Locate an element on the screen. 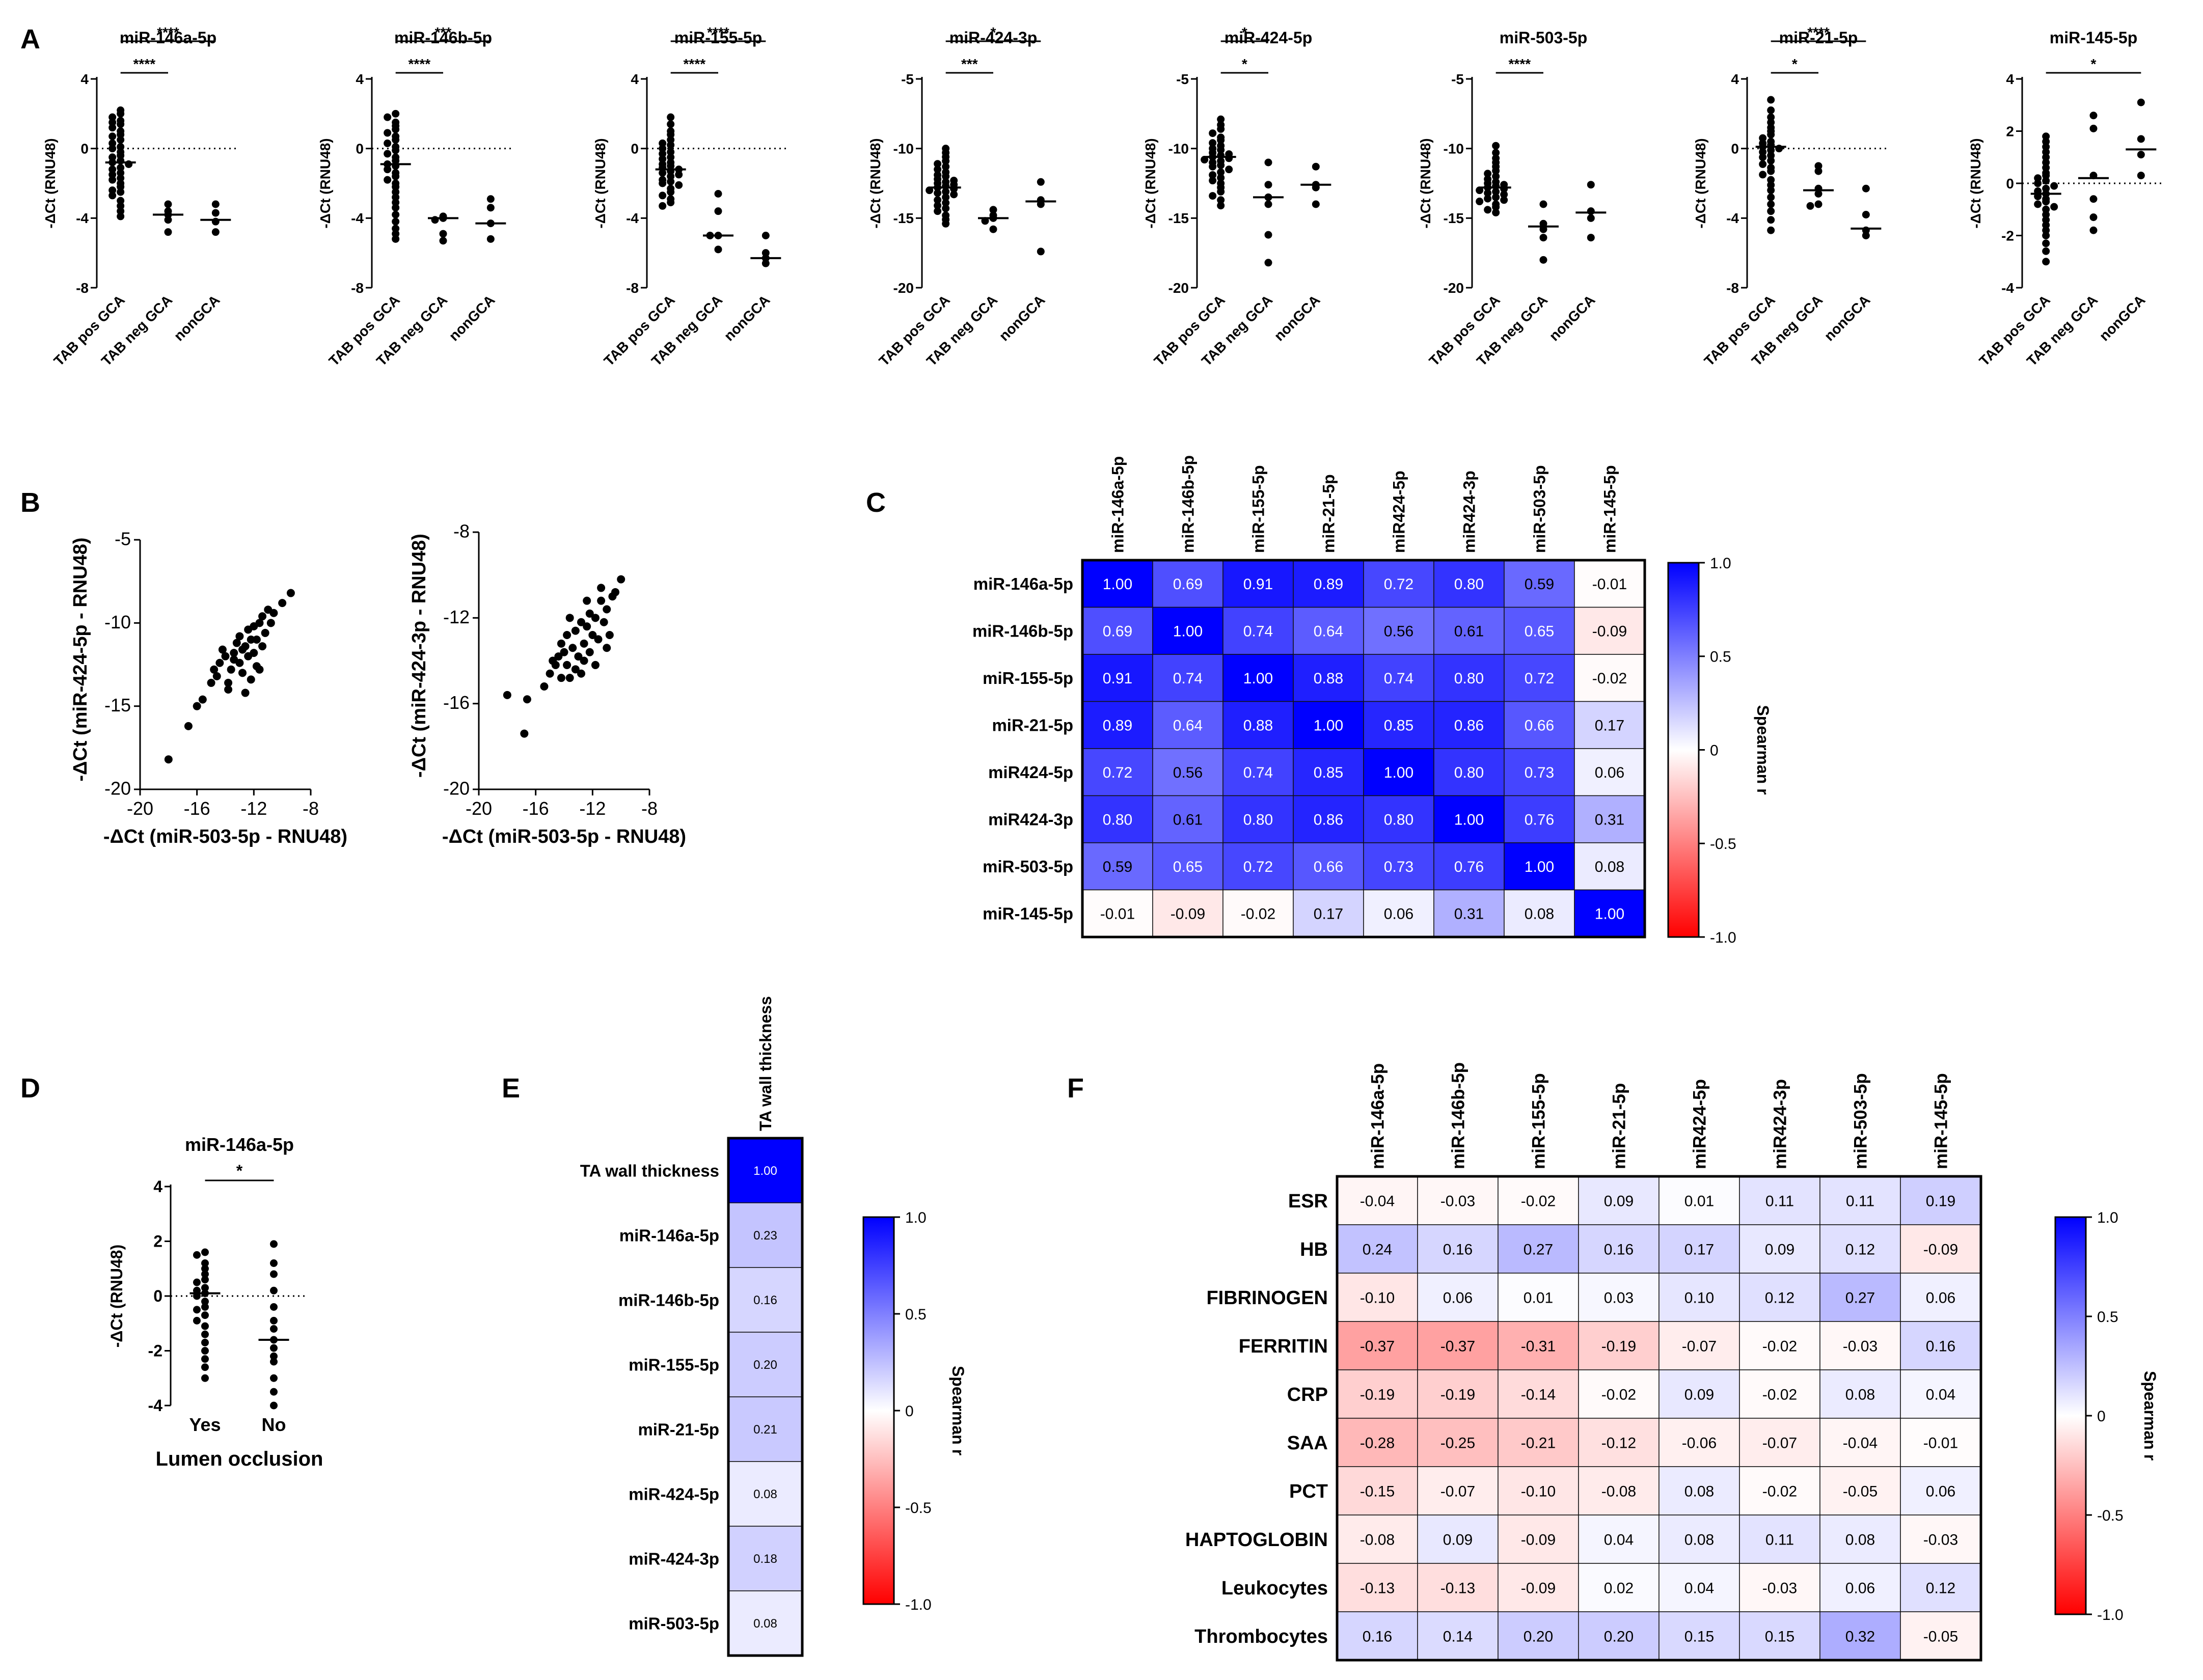  y-tick-label: -5 is located at coordinates (907, 79).